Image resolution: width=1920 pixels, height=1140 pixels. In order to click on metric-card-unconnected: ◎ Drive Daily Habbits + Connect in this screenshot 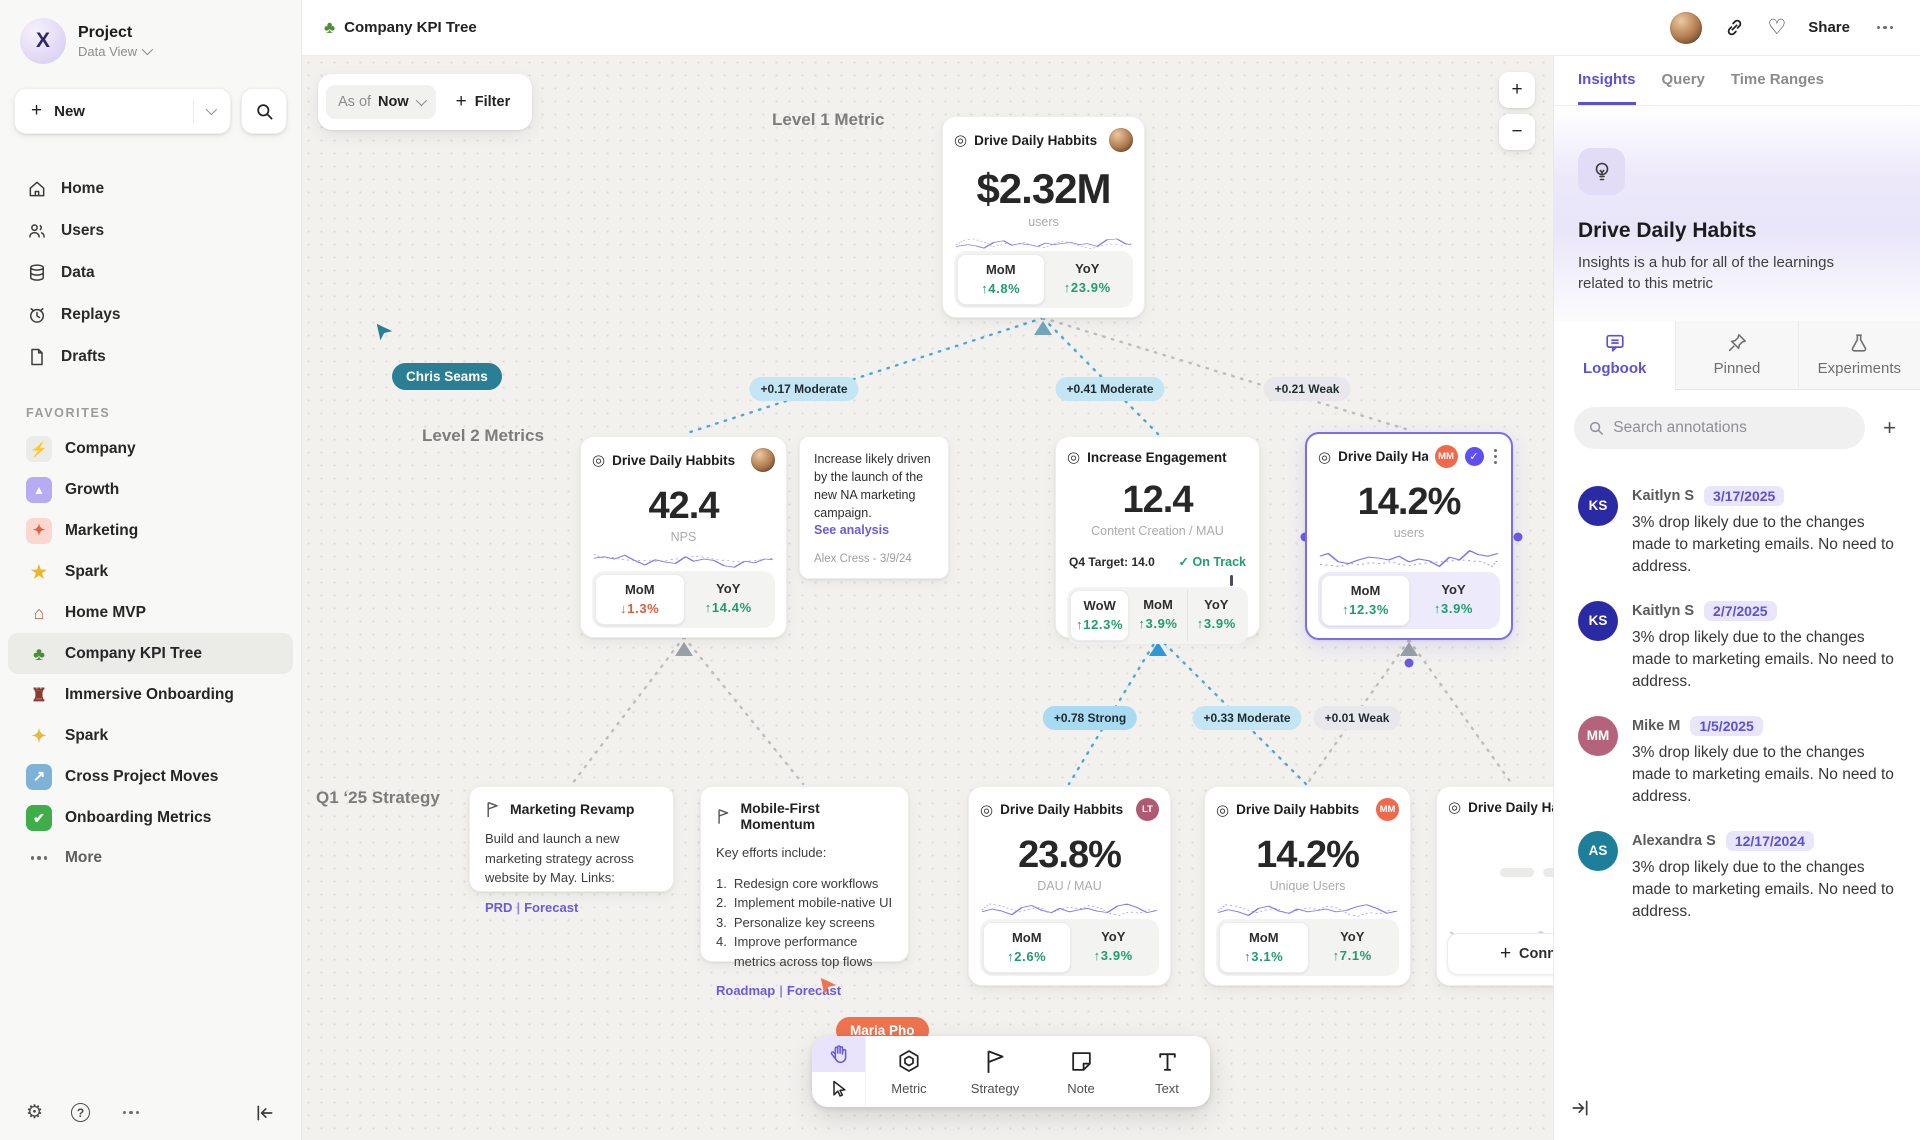, I will do `click(1494, 886)`.